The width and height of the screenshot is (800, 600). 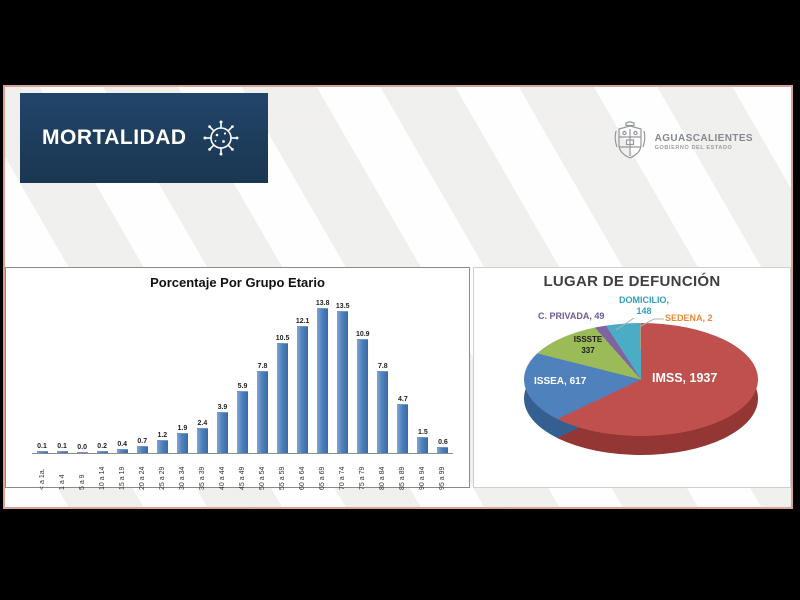 What do you see at coordinates (237, 282) in the screenshot?
I see `bar-chart-title: Porcentaje Por Grupo Etario` at bounding box center [237, 282].